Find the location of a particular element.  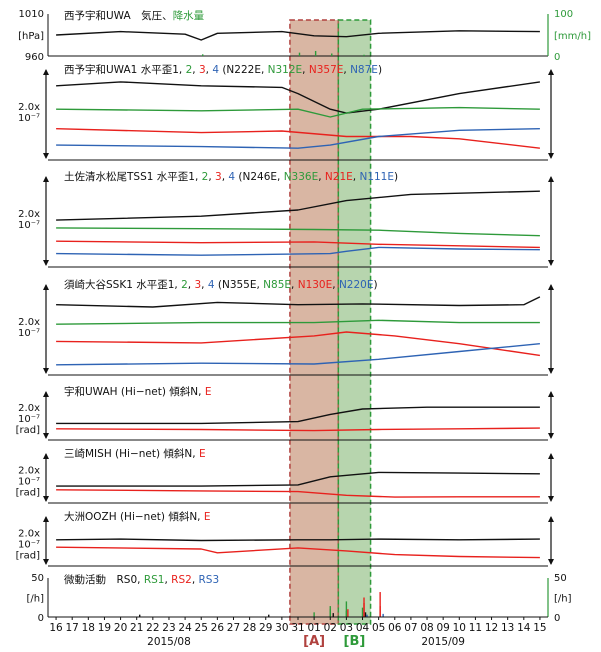

title-part: (N222E, is located at coordinates (243, 70).